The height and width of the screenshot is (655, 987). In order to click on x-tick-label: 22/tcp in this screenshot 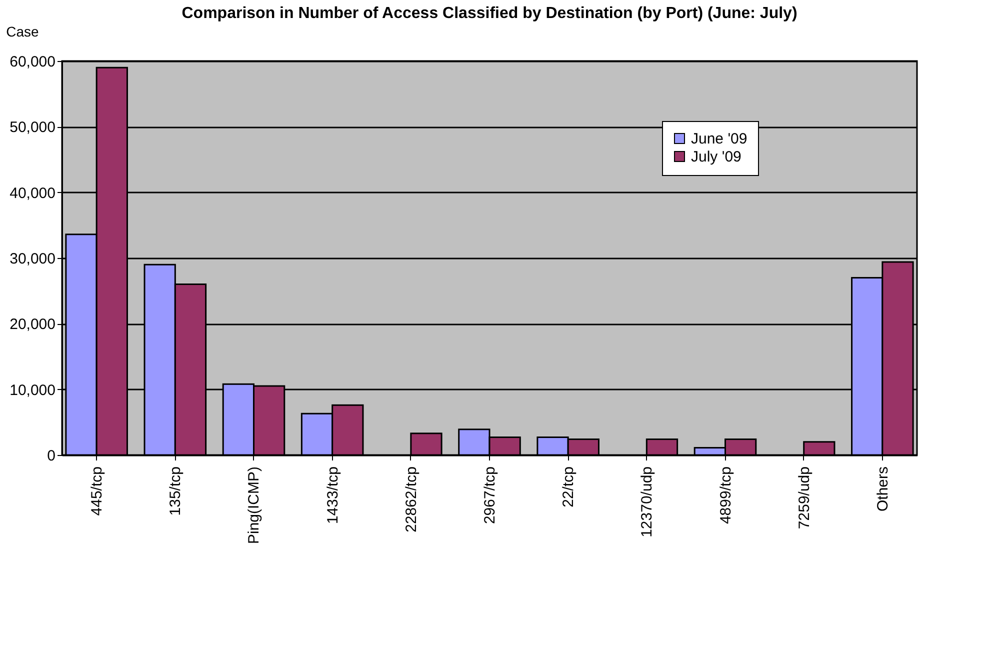, I will do `click(569, 487)`.